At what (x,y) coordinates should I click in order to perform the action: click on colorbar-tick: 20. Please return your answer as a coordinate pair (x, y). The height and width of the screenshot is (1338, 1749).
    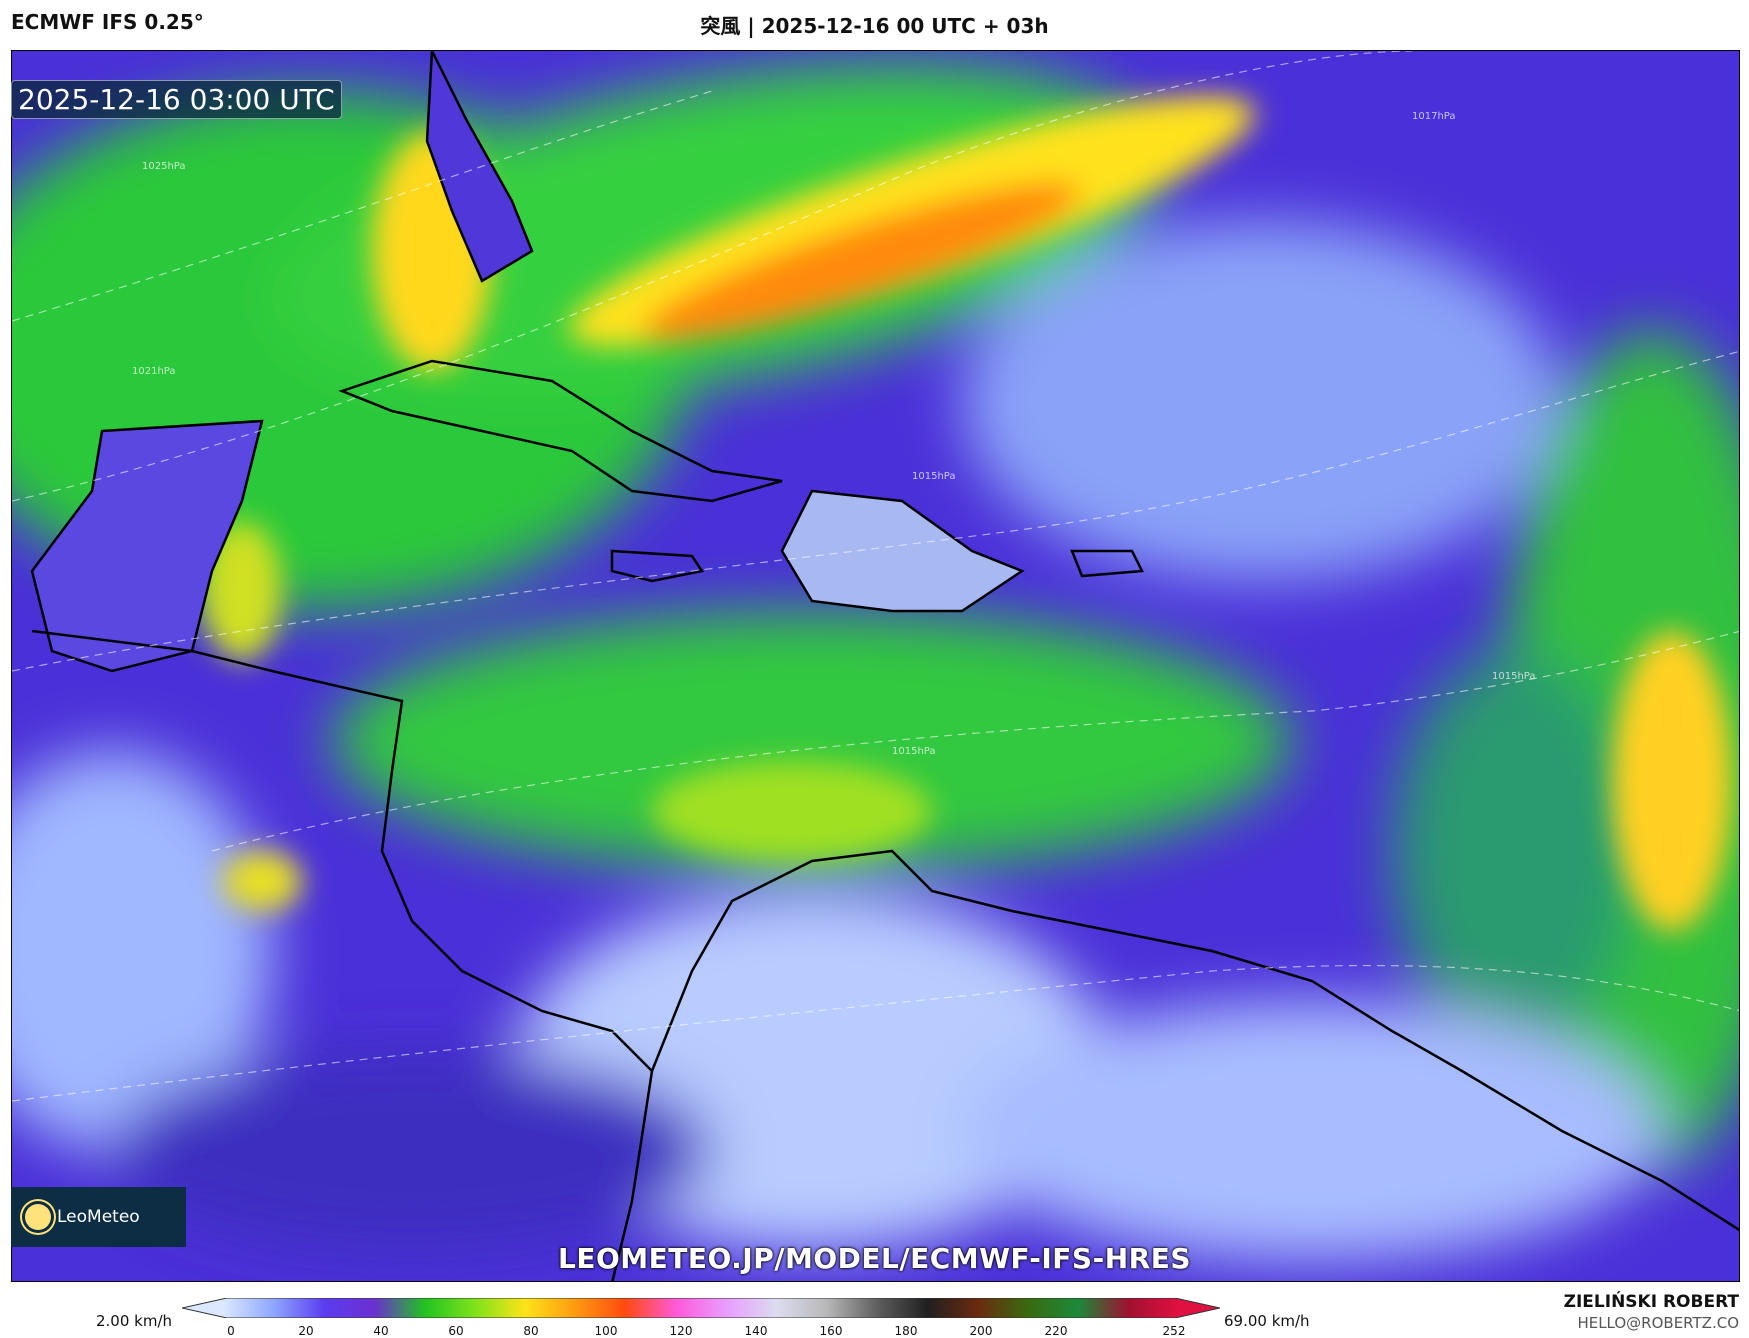
    Looking at the image, I should click on (306, 1331).